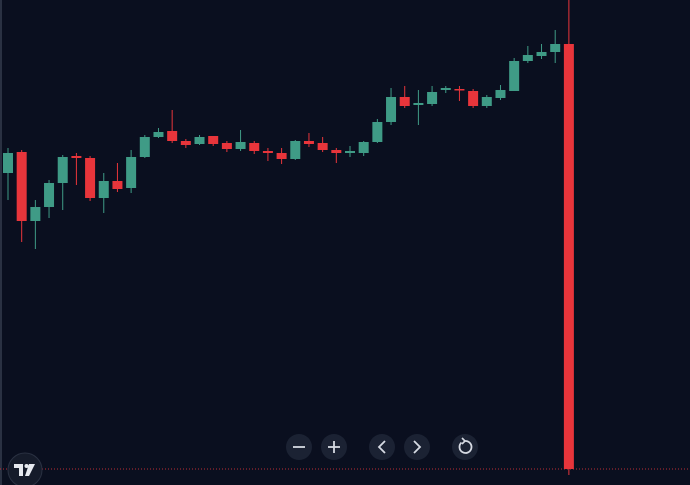 The height and width of the screenshot is (485, 690). I want to click on logo, so click(25, 468).